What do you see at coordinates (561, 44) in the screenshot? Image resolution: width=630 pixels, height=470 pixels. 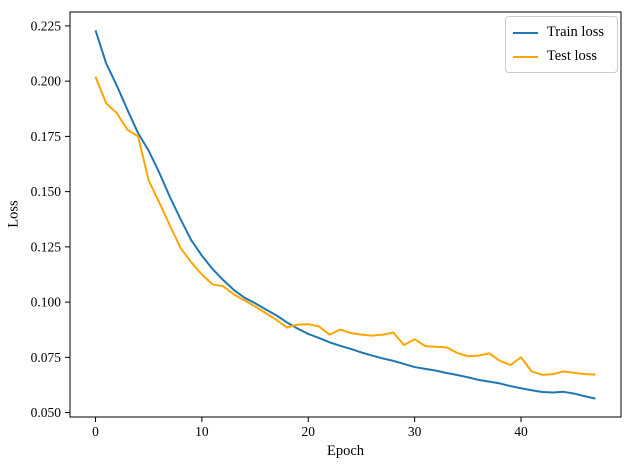 I see `legend: Train loss Test loss` at bounding box center [561, 44].